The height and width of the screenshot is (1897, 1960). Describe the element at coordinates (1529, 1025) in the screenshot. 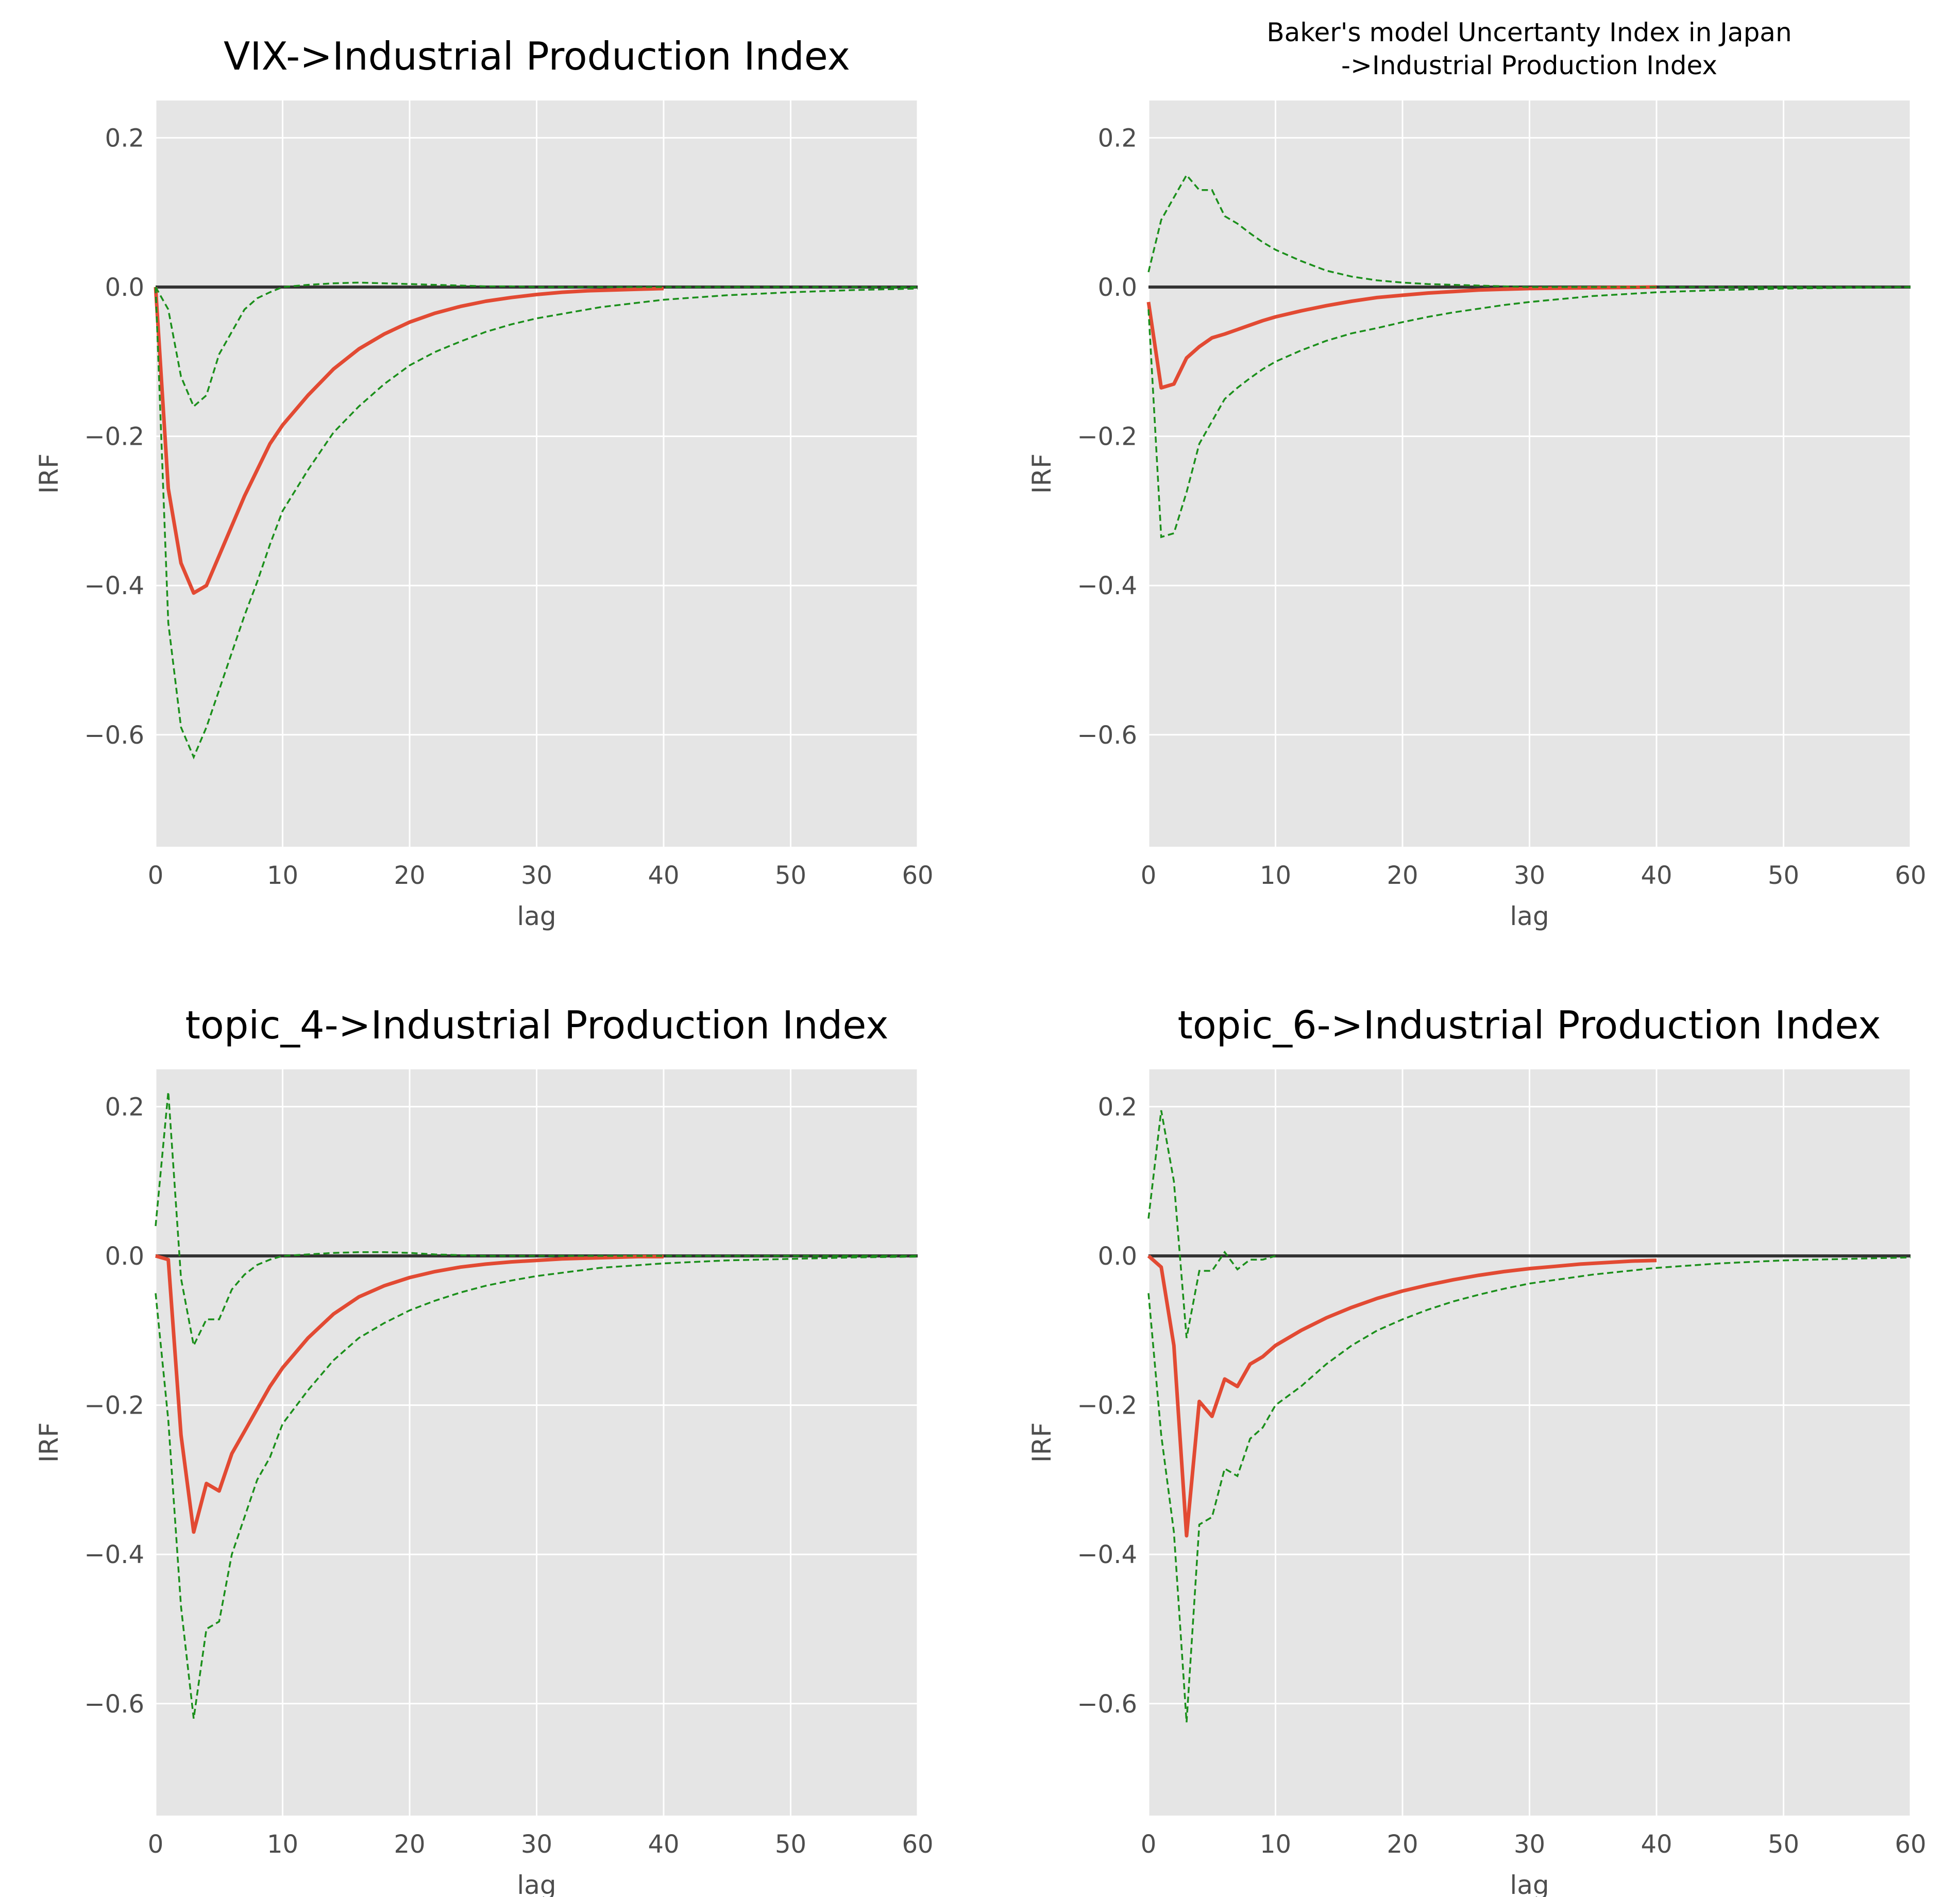

I see `chart-title: topic_6->Industrial Production Index` at that location.